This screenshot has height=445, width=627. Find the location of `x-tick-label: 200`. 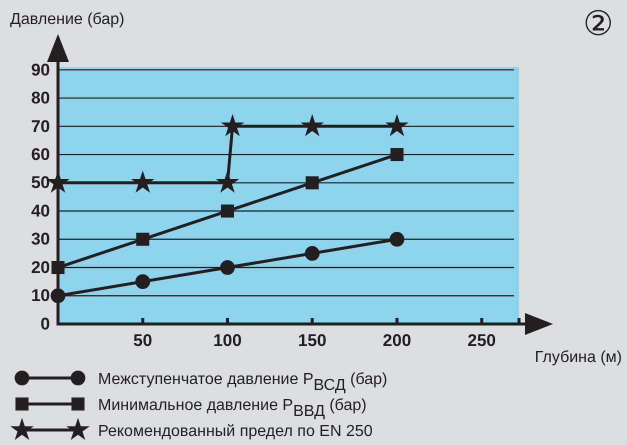

x-tick-label: 200 is located at coordinates (397, 340).